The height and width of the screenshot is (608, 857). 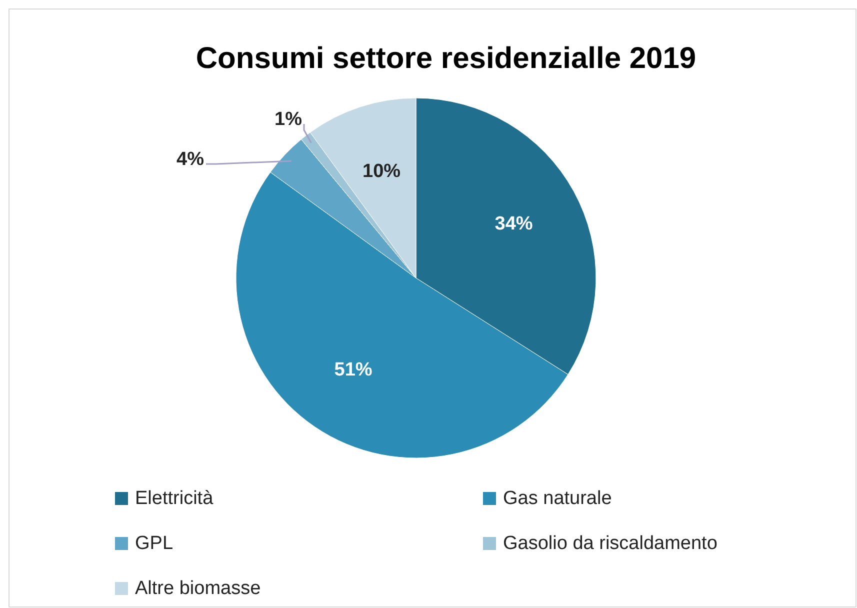 I want to click on legend-label: Gas naturale, so click(x=557, y=499).